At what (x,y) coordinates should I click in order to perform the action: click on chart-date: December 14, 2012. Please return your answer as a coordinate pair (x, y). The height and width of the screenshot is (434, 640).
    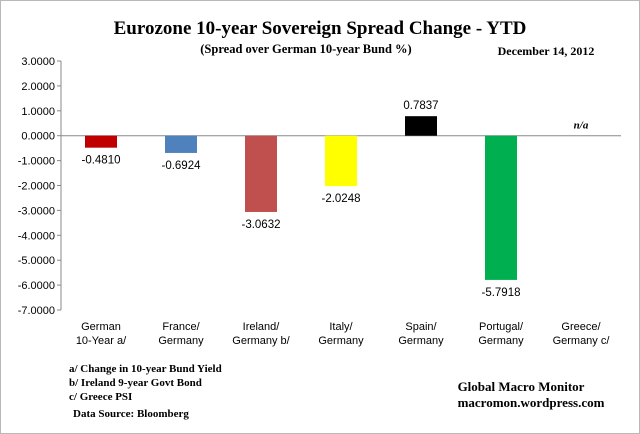
    Looking at the image, I should click on (546, 51).